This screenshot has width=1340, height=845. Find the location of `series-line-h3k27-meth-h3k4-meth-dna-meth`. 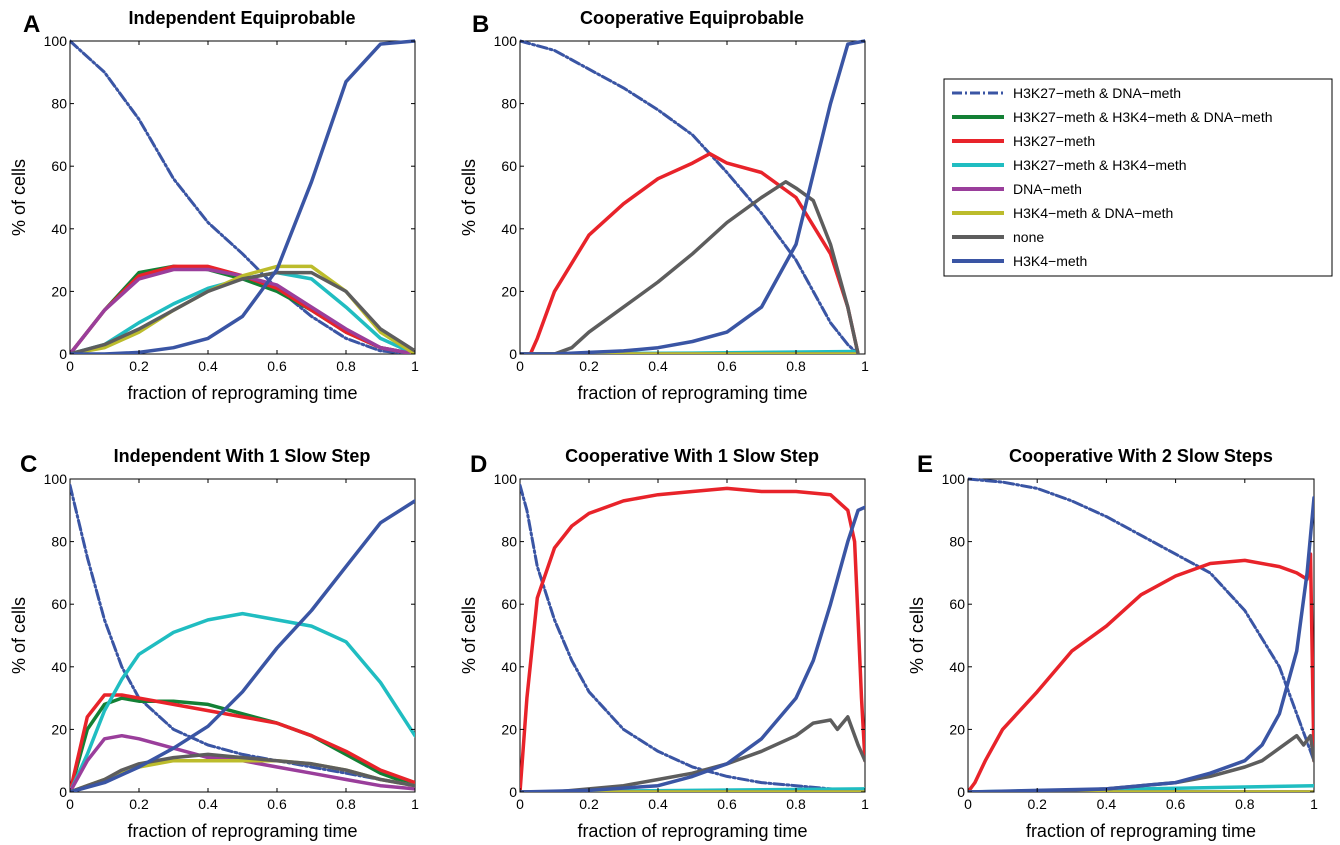

series-line-h3k27-meth-h3k4-meth-dna-meth is located at coordinates (242, 744).